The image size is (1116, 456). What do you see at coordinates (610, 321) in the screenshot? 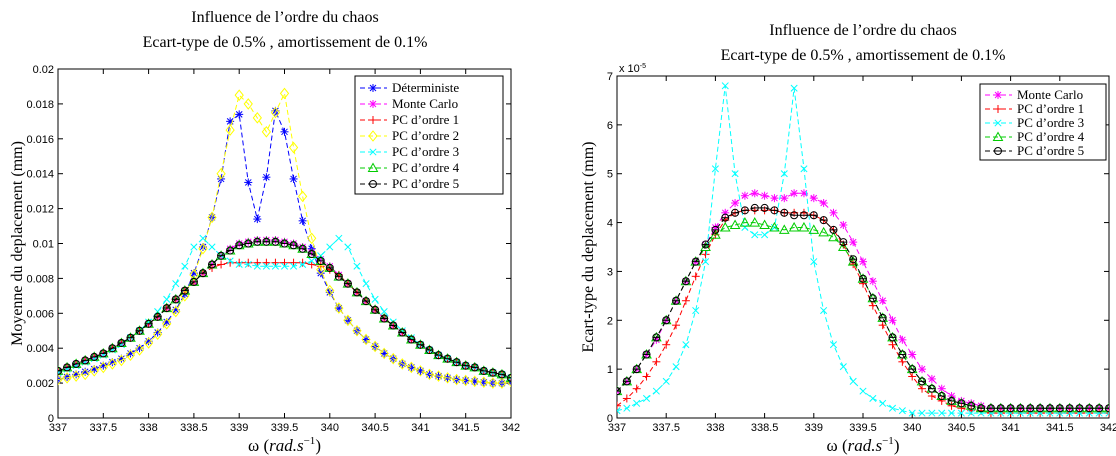
I see `y-tick-label: 2` at bounding box center [610, 321].